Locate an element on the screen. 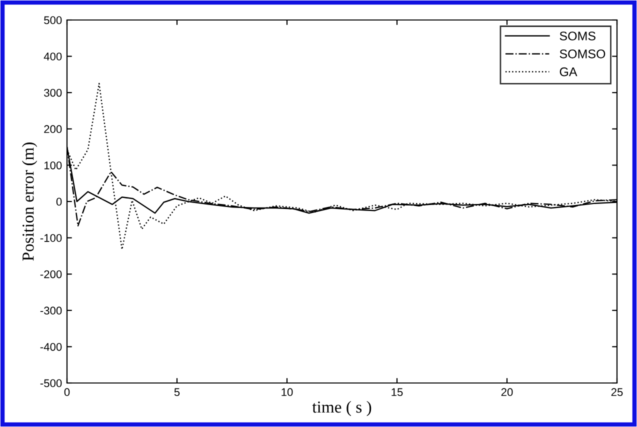 Image resolution: width=637 pixels, height=427 pixels. y-tick-label: -200 is located at coordinates (51, 274).